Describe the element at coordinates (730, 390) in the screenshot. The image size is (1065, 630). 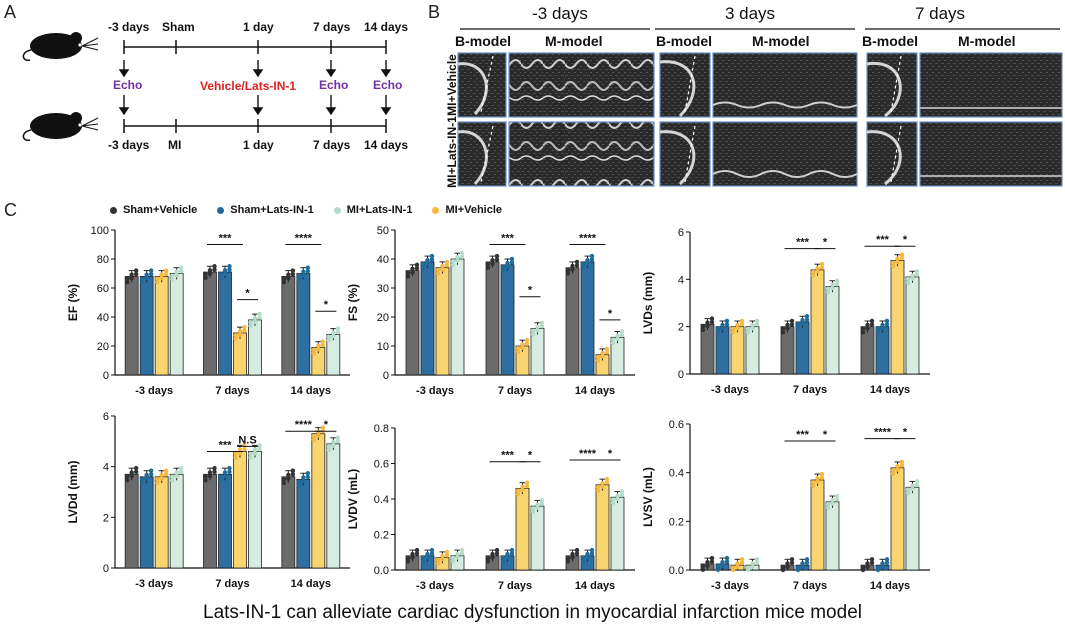
I see `x-tick-label: -3 days` at that location.